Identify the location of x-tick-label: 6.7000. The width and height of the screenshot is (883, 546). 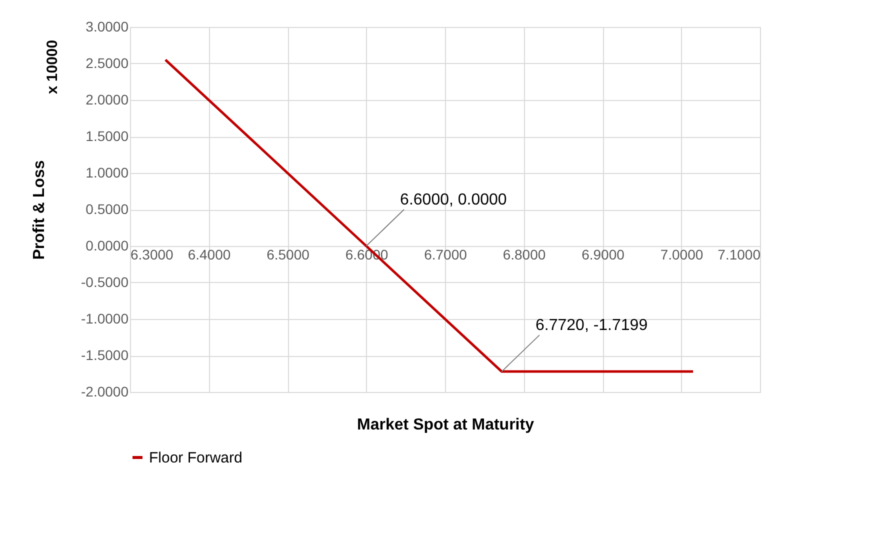
(446, 254).